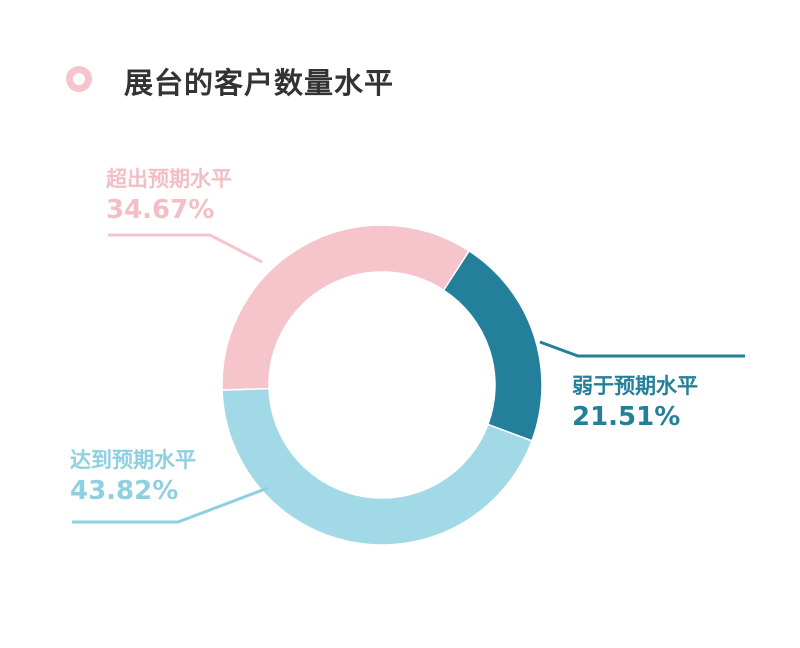  I want to click on slice-value: 21.51%, so click(626, 417).